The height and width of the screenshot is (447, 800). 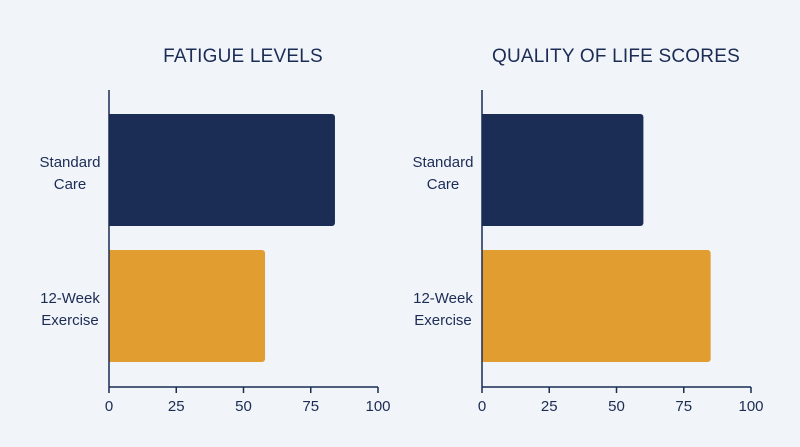 I want to click on chart-title: FATIGUE LEVELS, so click(x=243, y=56).